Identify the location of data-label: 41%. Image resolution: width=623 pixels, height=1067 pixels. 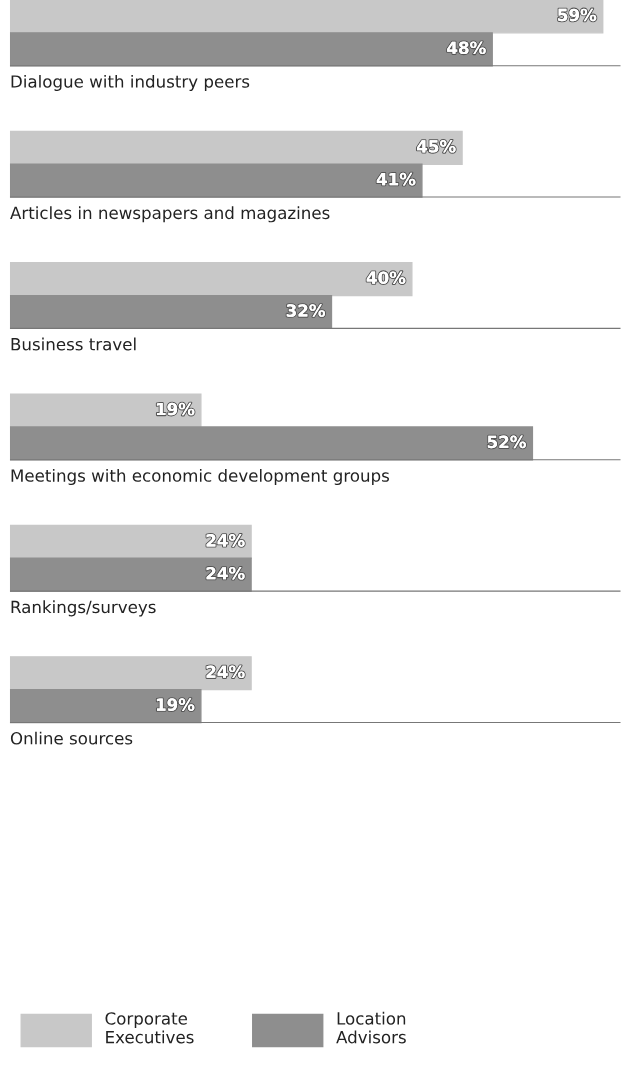
(396, 179).